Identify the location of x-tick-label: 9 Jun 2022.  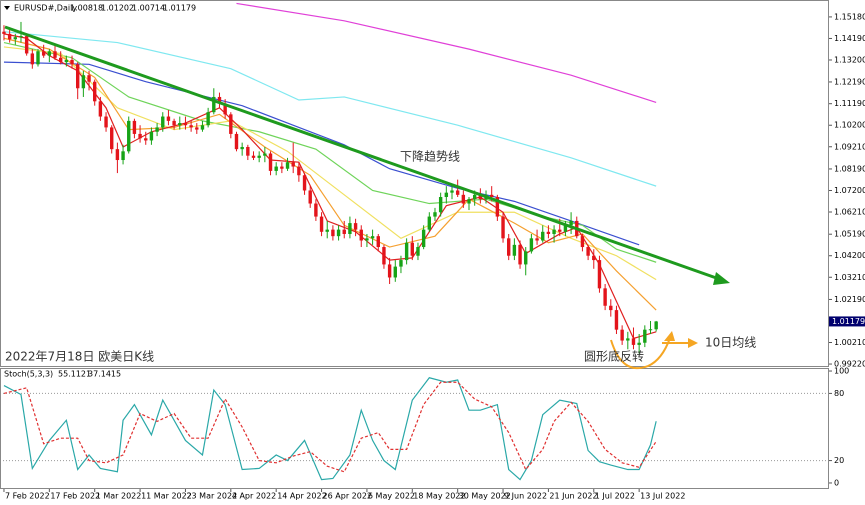
(525, 496).